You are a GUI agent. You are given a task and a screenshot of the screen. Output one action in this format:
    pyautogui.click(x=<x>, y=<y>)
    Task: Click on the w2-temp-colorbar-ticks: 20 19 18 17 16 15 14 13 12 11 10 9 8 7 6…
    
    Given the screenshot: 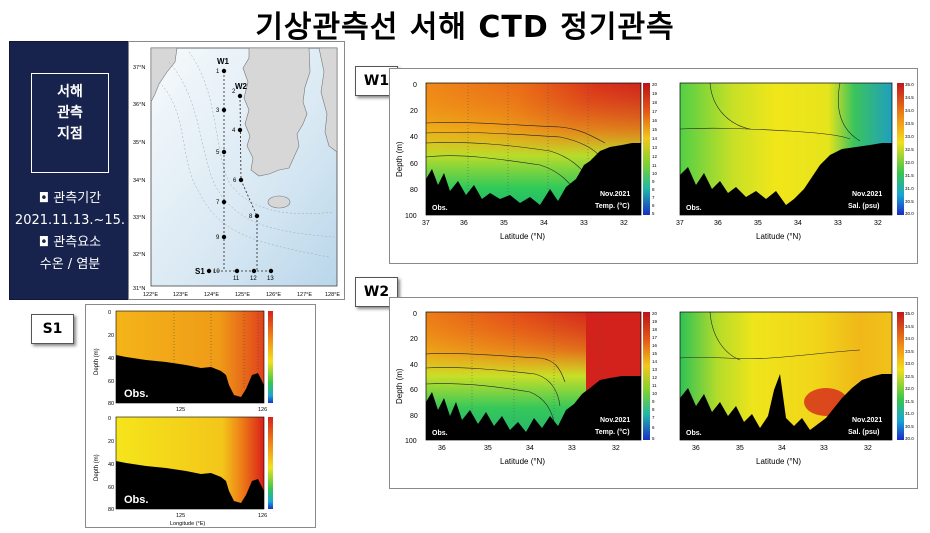 What is the action you would take?
    pyautogui.click(x=655, y=376)
    